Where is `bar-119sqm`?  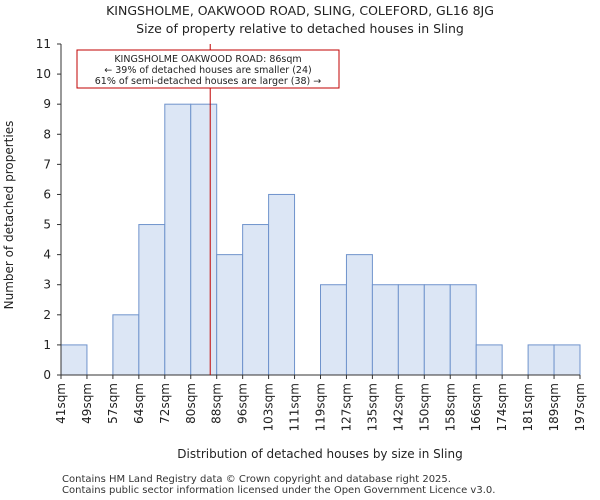 bar-119sqm is located at coordinates (333, 330).